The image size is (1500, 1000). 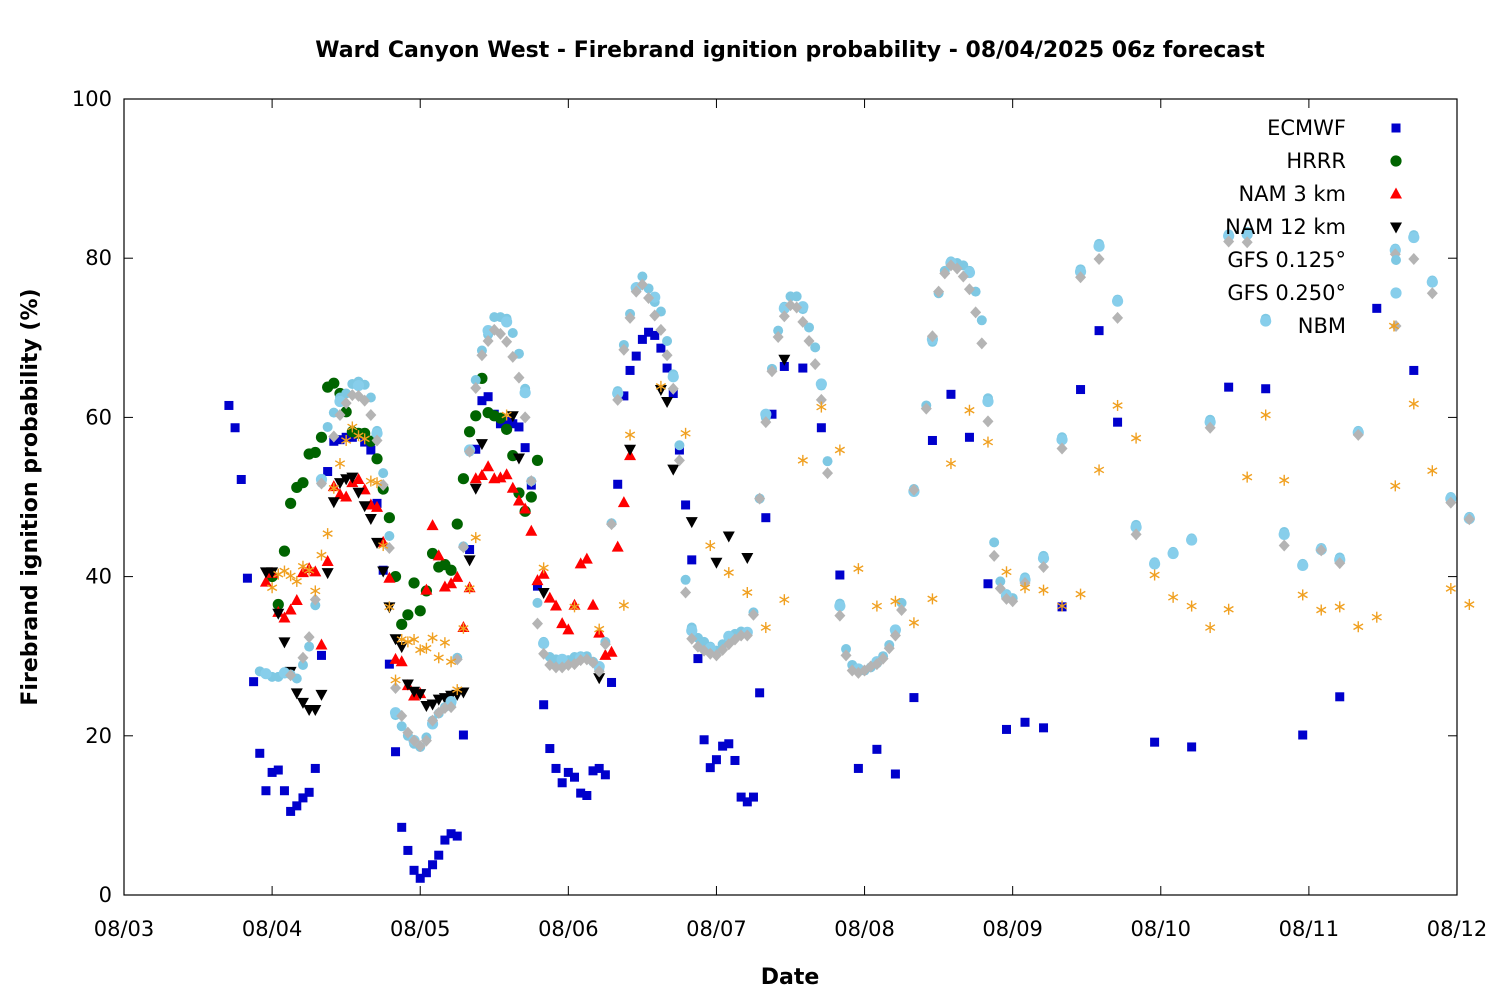 What do you see at coordinates (1286, 260) in the screenshot?
I see `legend-label: GFS 0.125°` at bounding box center [1286, 260].